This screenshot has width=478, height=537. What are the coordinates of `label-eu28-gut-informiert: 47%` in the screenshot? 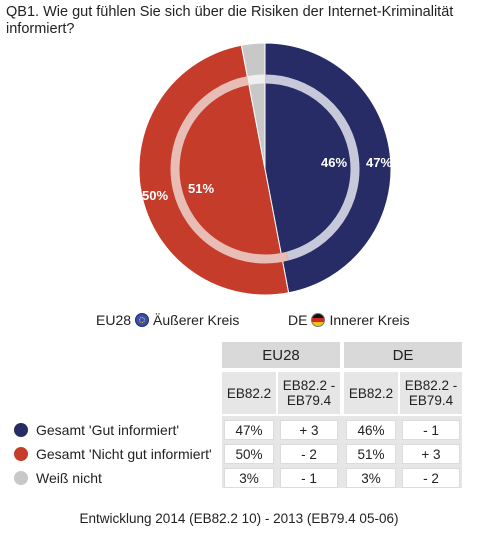 It's located at (379, 162).